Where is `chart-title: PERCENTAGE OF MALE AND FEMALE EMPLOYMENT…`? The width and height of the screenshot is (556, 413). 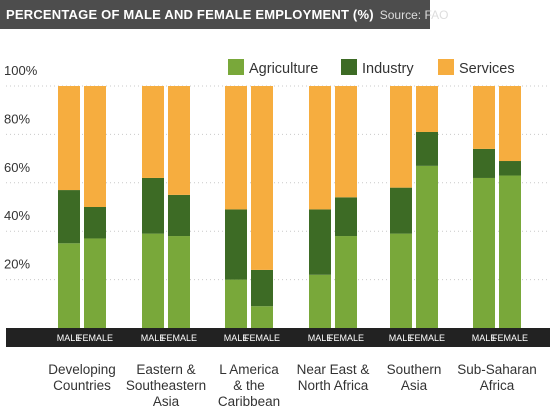 chart-title: PERCENTAGE OF MALE AND FEMALE EMPLOYMENT… is located at coordinates (190, 14).